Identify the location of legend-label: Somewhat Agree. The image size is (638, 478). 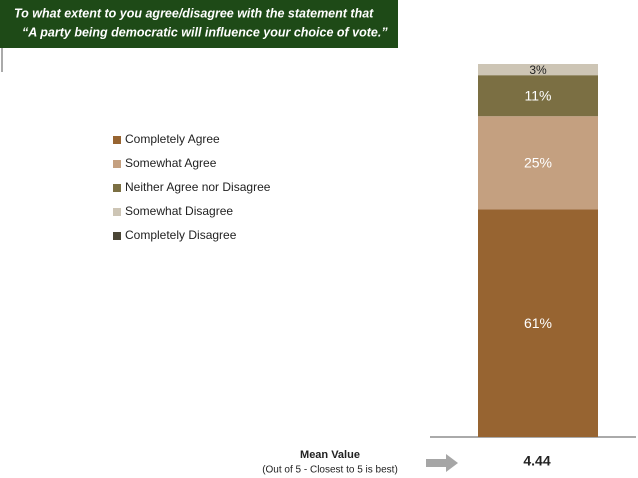
(171, 163).